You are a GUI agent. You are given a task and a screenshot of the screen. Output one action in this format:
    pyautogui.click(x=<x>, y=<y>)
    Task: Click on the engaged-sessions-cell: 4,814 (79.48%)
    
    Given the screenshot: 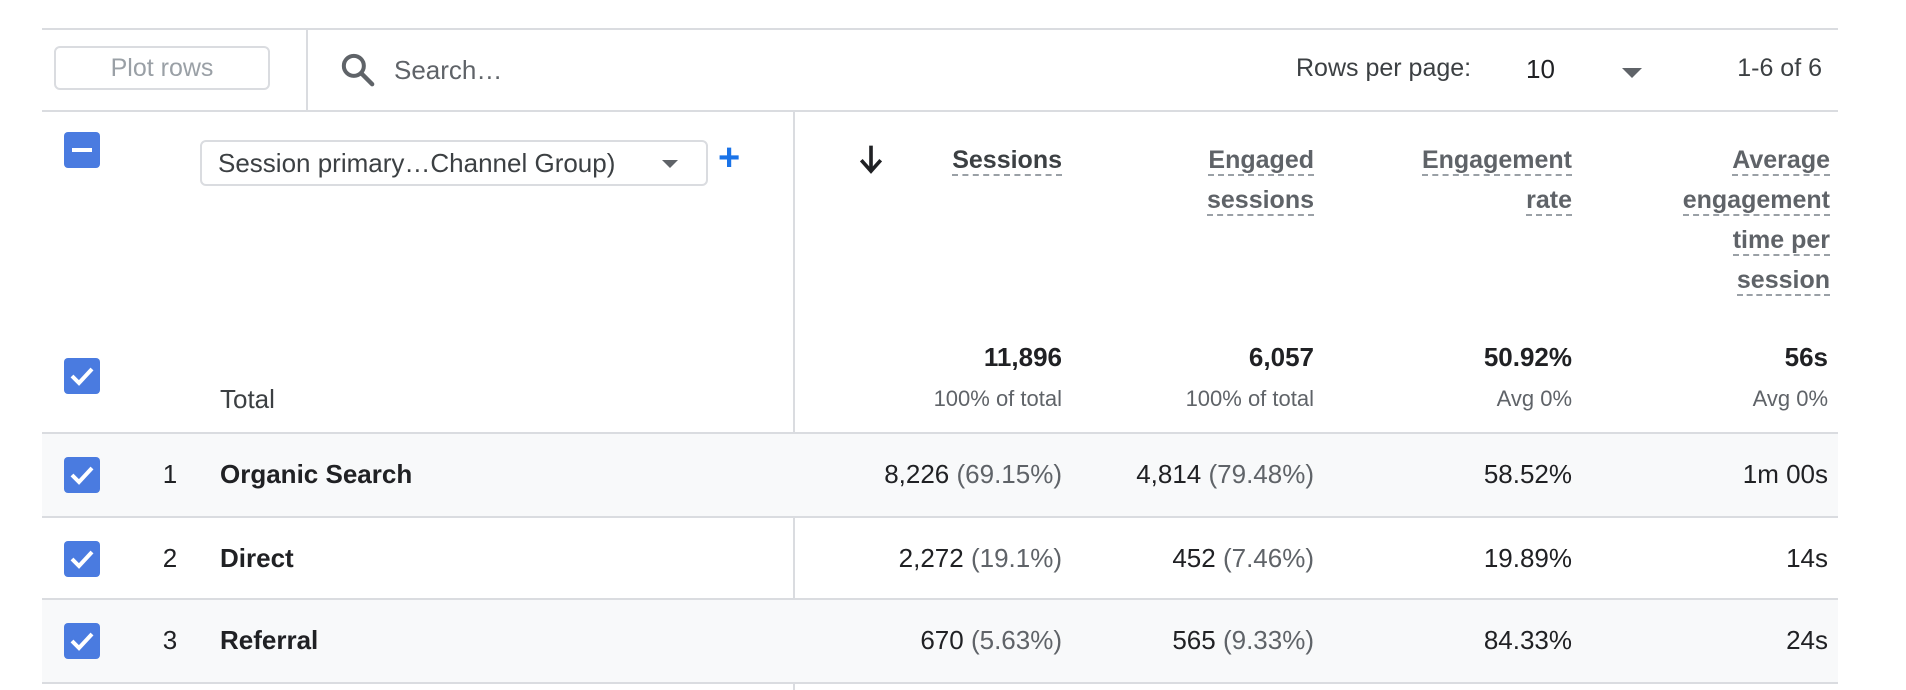 What is the action you would take?
    pyautogui.click(x=1225, y=474)
    